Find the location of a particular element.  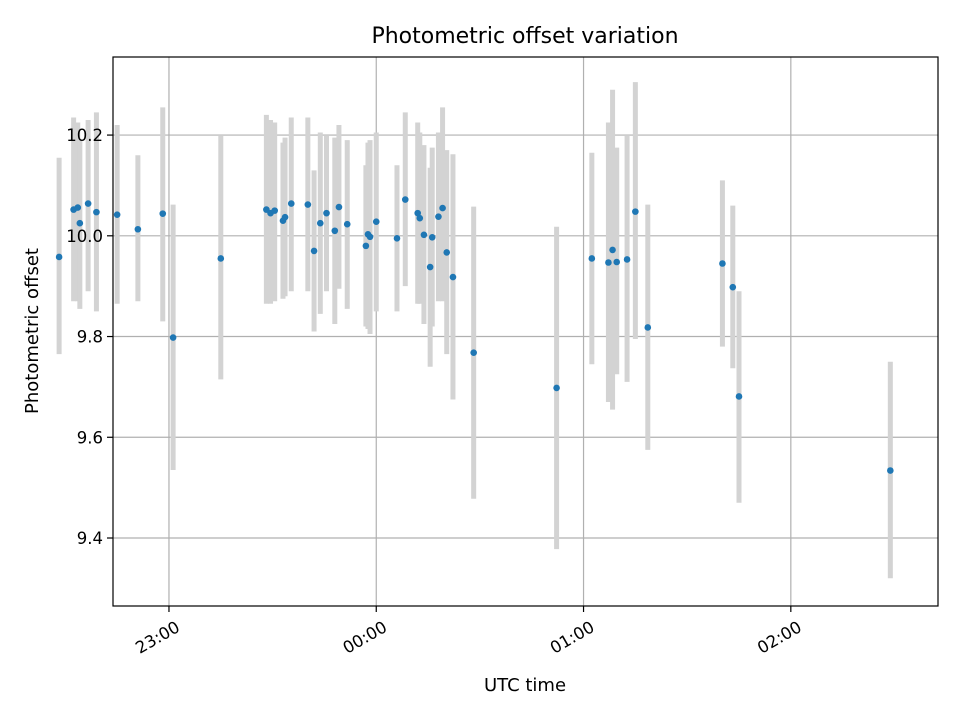

y-axis-ticks: 9.4 9.6 9.8 10.0 10.2 is located at coordinates (89, 337).